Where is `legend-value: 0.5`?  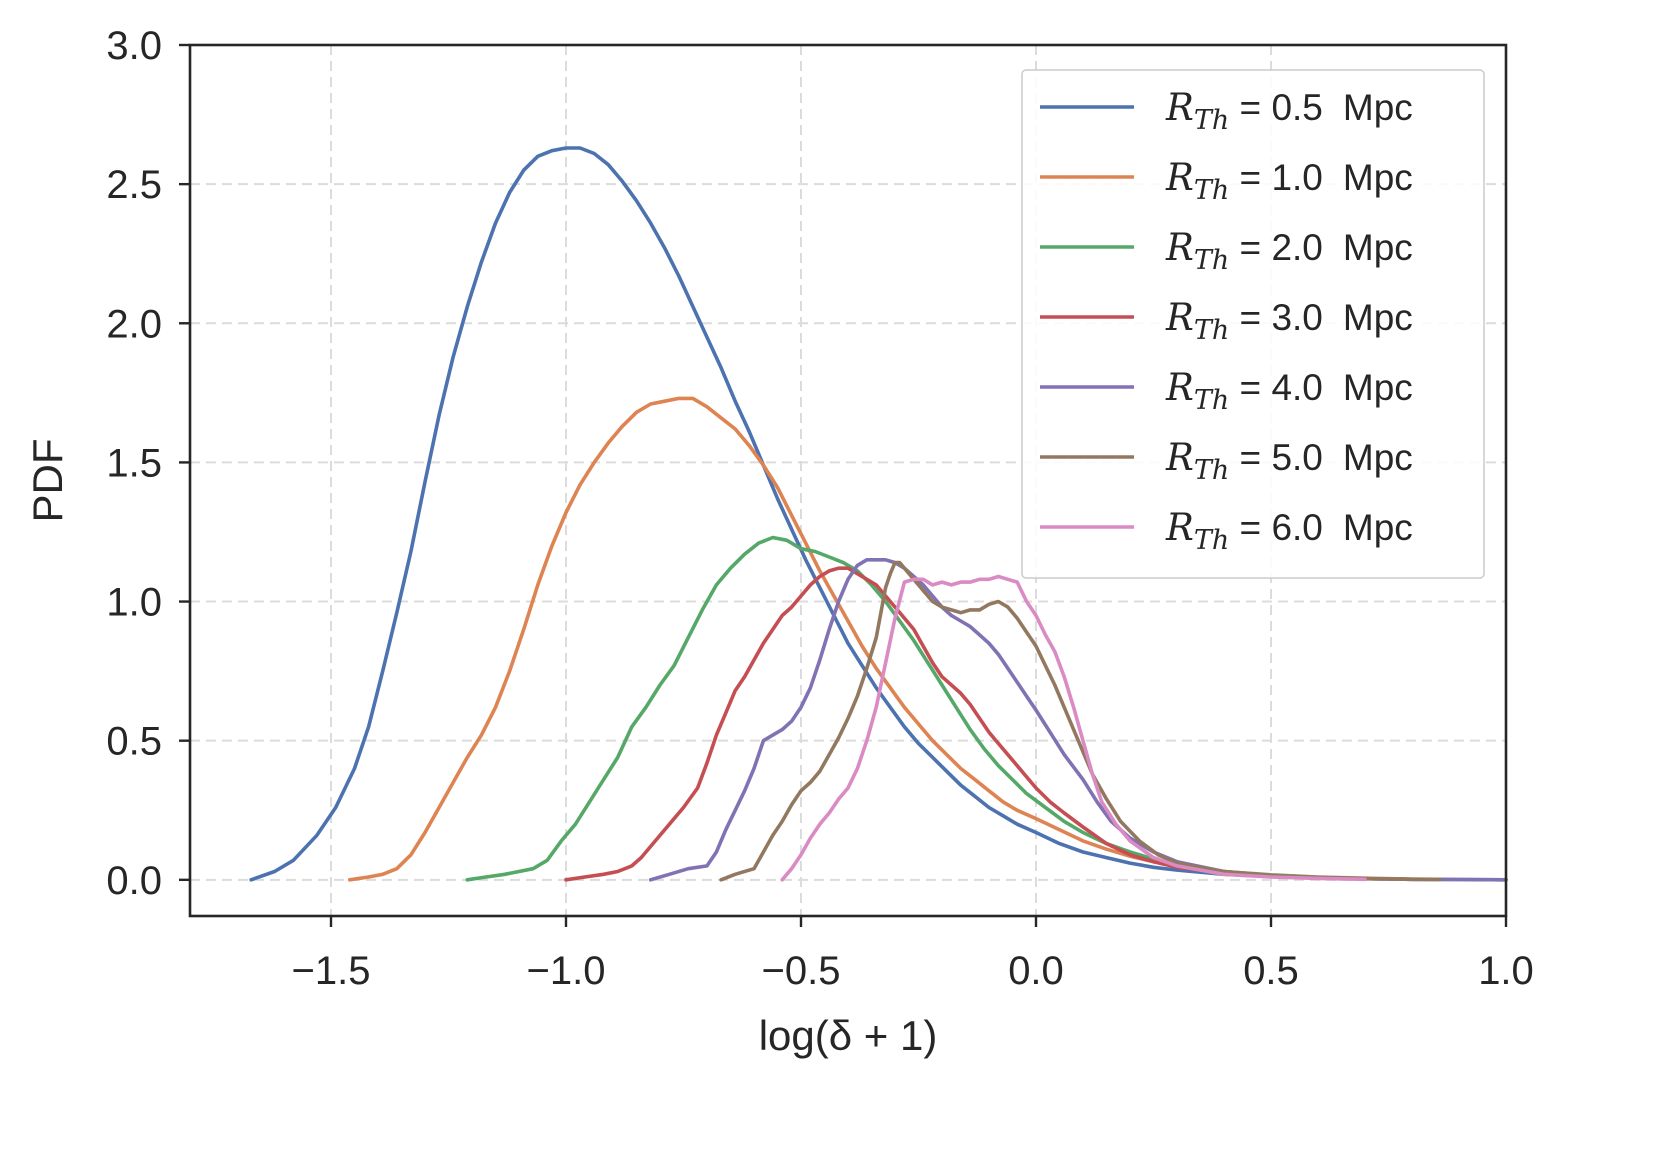 legend-value: 0.5 is located at coordinates (1296, 107).